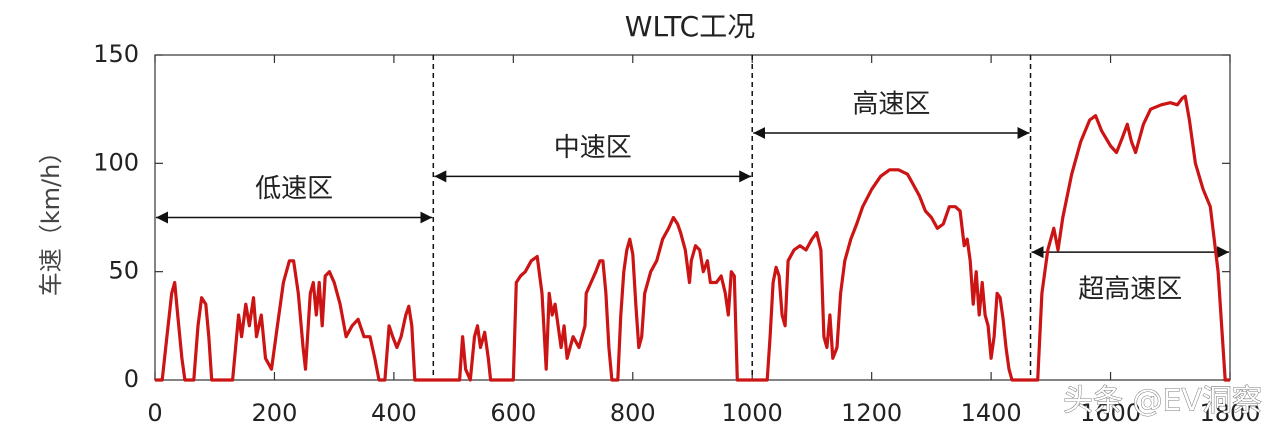 This screenshot has width=1280, height=432. I want to click on x-tick-label: 200, so click(275, 413).